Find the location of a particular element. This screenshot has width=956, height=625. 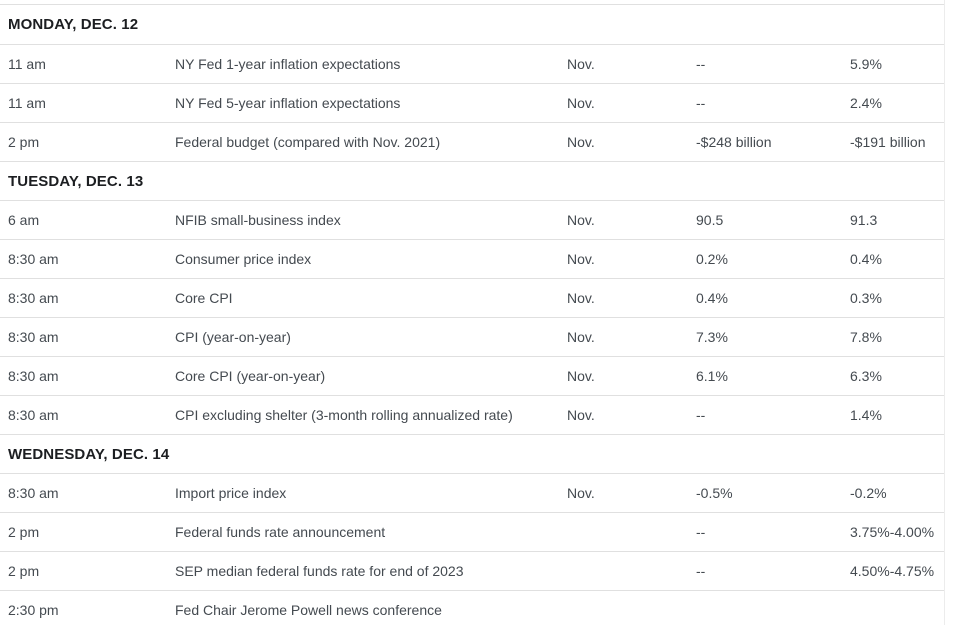

previous-value-cell: 2.4% is located at coordinates (866, 103).